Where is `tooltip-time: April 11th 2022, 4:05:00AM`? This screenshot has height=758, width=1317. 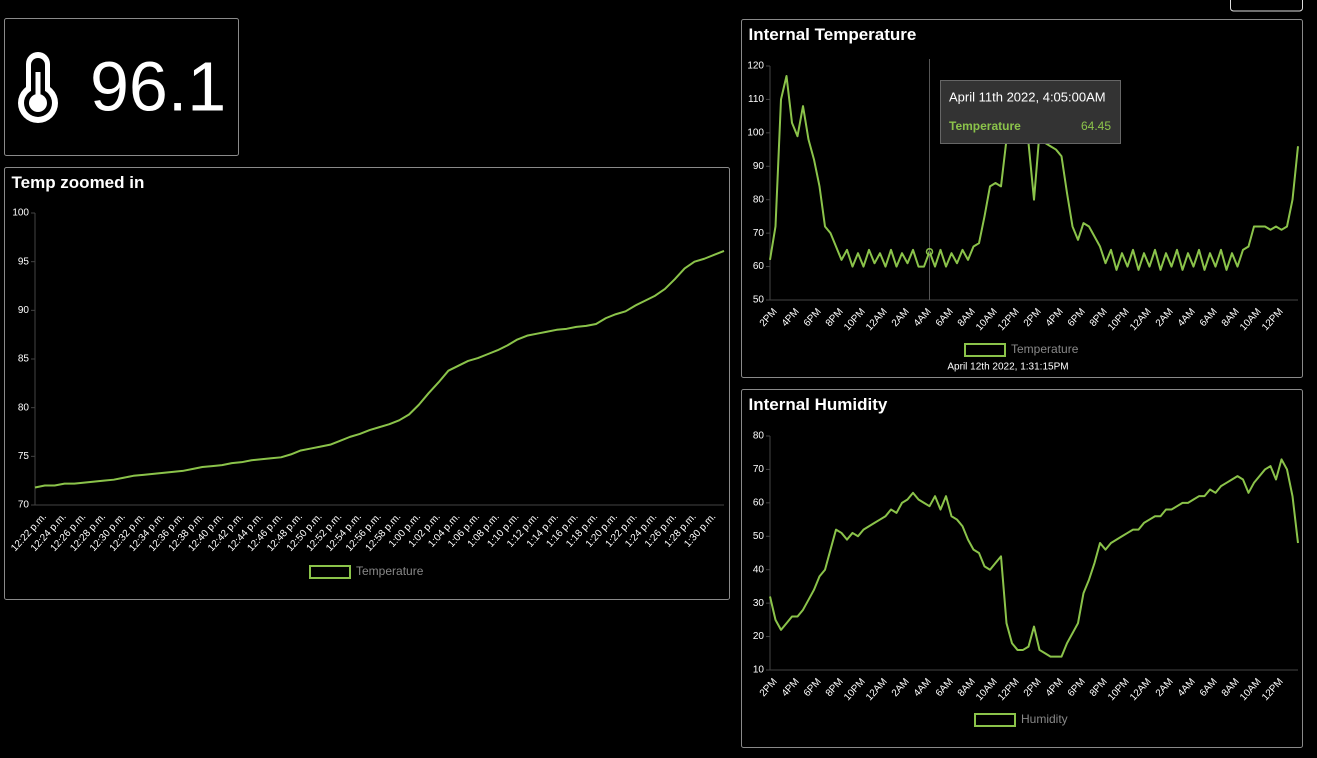
tooltip-time: April 11th 2022, 4:05:00AM is located at coordinates (1027, 96).